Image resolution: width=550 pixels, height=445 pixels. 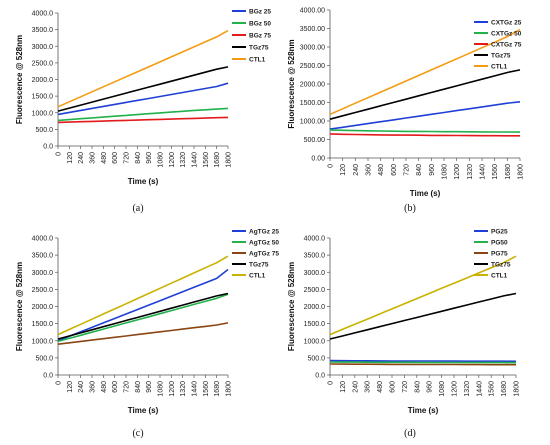 I want to click on x-tick-label: 1200, so click(x=457, y=172).